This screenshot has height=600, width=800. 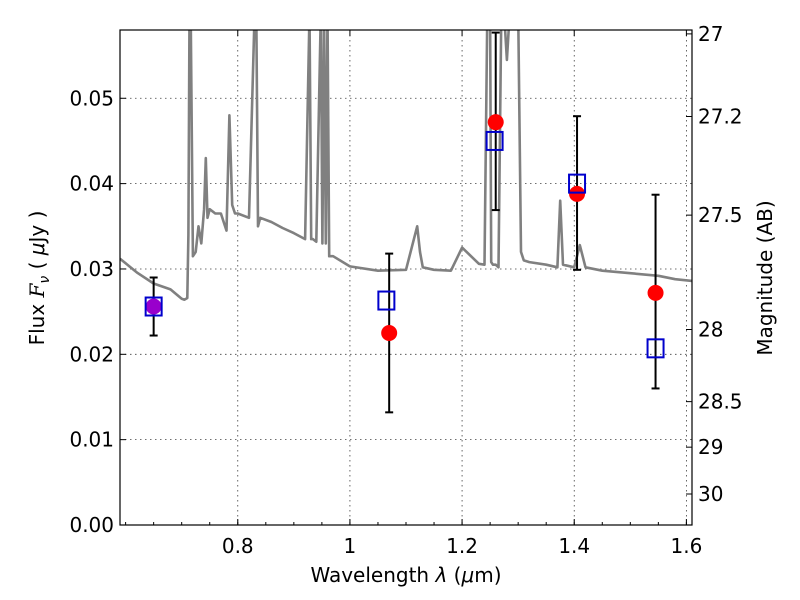 I want to click on y-tick-label: 0.04, so click(x=91, y=184).